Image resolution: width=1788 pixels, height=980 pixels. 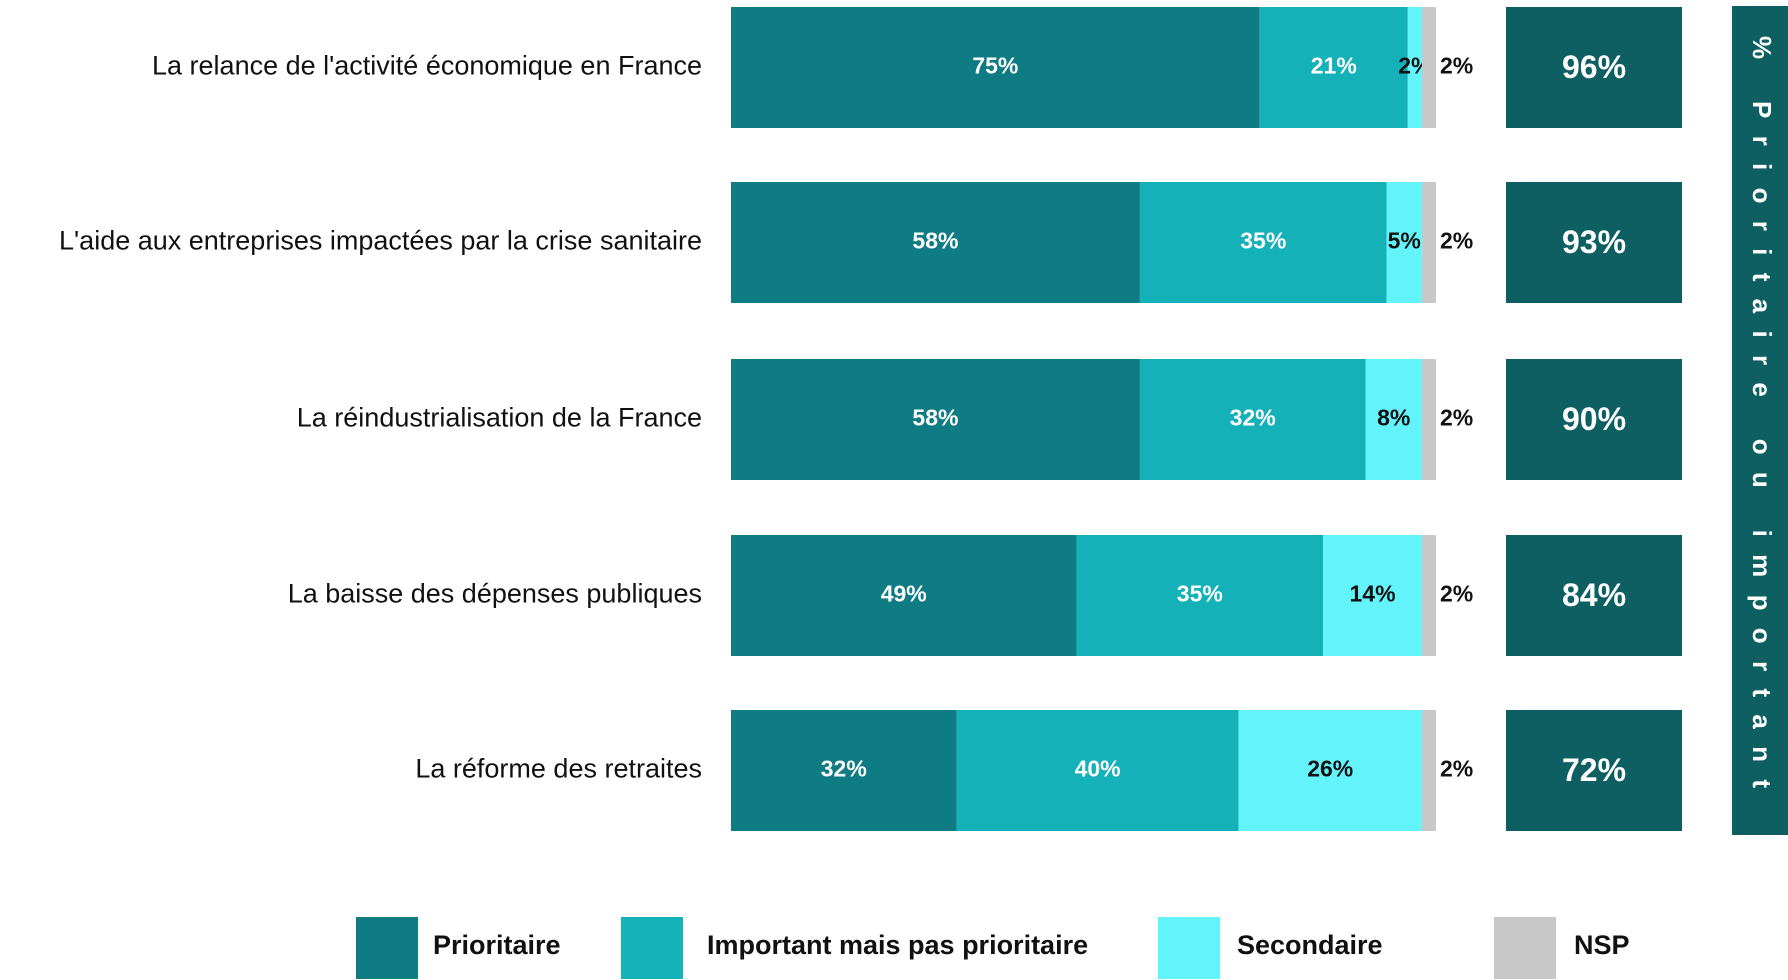 I want to click on category-label: La réforme des retraites, so click(x=558, y=769).